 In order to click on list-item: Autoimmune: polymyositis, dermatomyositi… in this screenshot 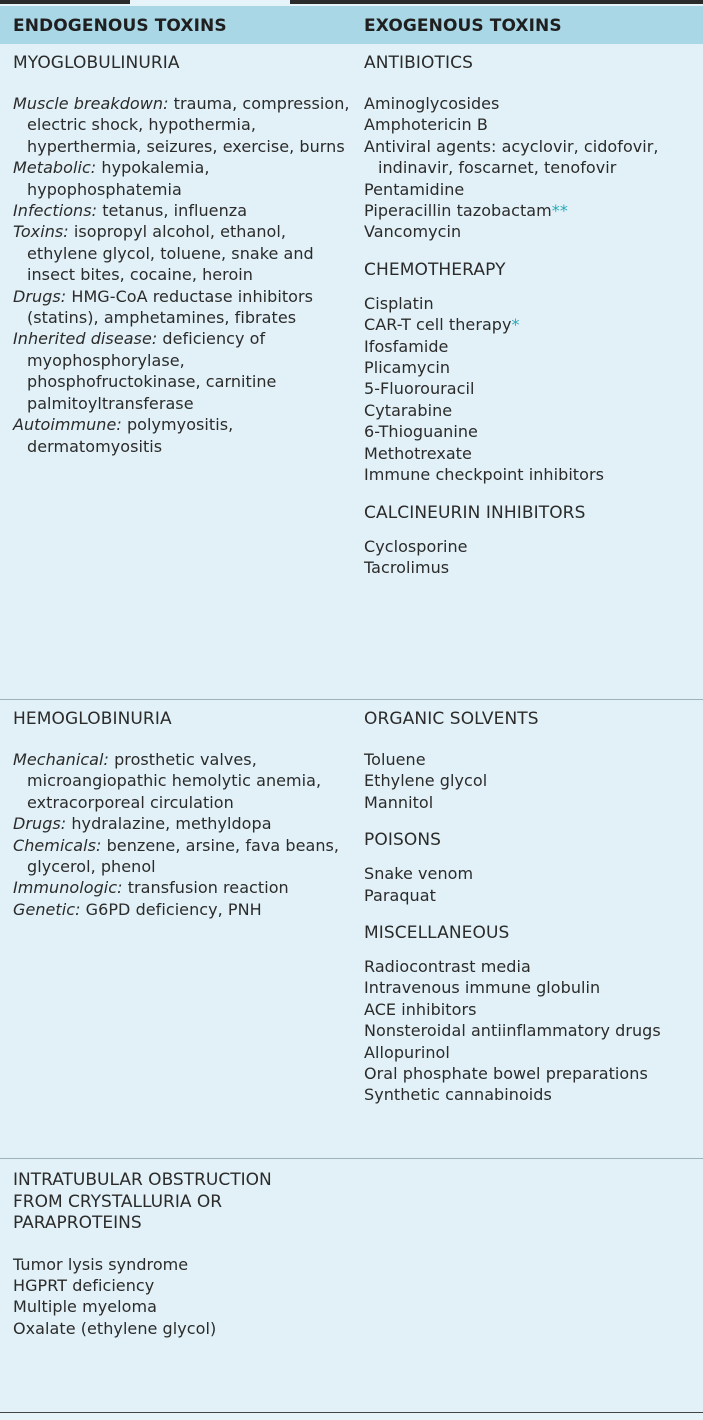, I will do `click(183, 435)`.